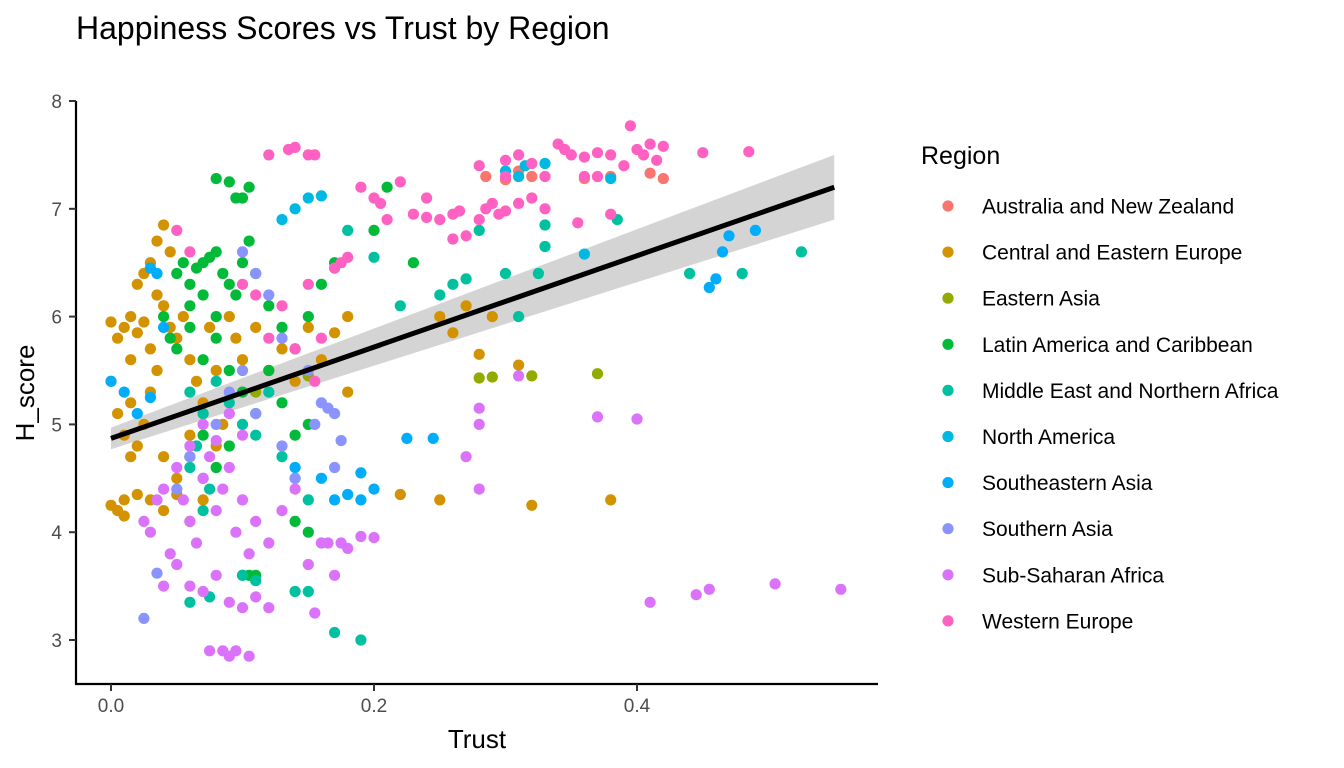 The width and height of the screenshot is (1344, 768). I want to click on y-tick-label: 5, so click(56, 425).